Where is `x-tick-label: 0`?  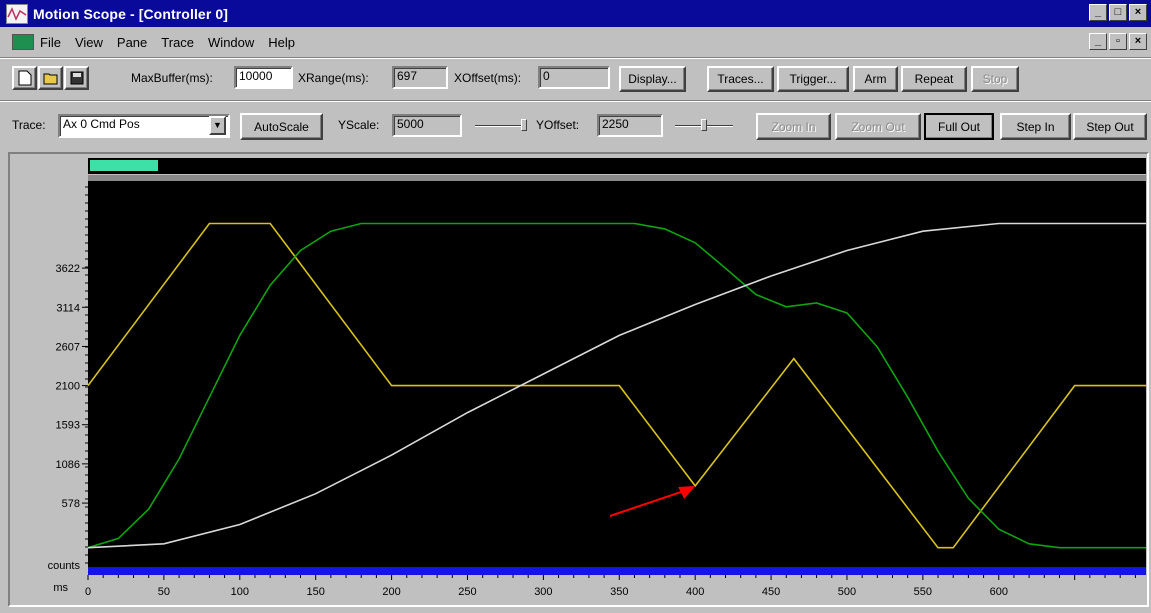
x-tick-label: 0 is located at coordinates (88, 592).